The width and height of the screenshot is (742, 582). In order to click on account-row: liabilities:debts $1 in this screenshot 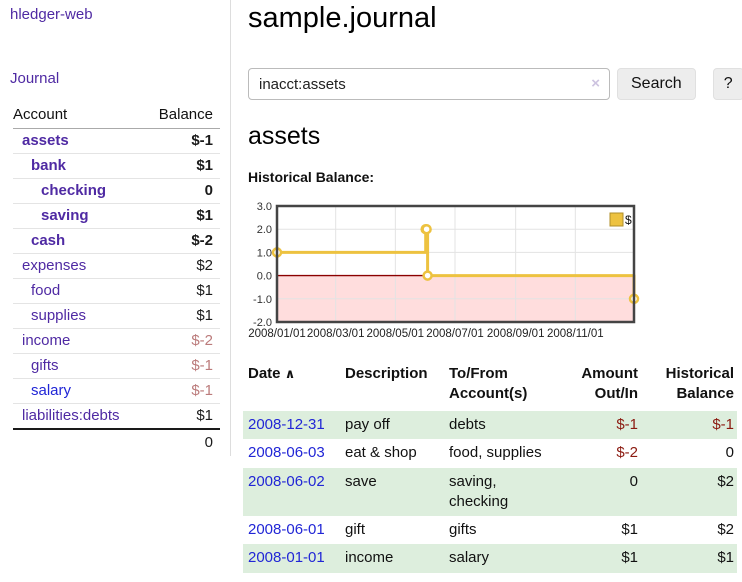, I will do `click(116, 416)`.